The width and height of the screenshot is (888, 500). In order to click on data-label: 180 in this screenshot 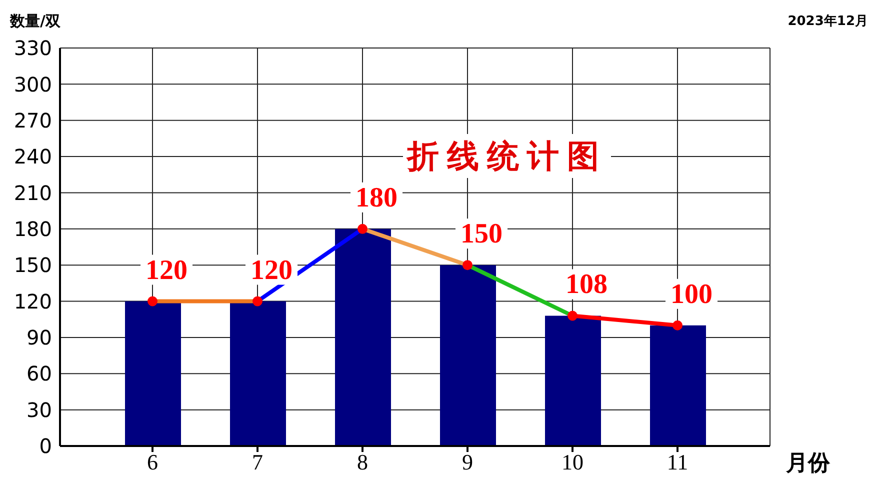, I will do `click(377, 198)`.